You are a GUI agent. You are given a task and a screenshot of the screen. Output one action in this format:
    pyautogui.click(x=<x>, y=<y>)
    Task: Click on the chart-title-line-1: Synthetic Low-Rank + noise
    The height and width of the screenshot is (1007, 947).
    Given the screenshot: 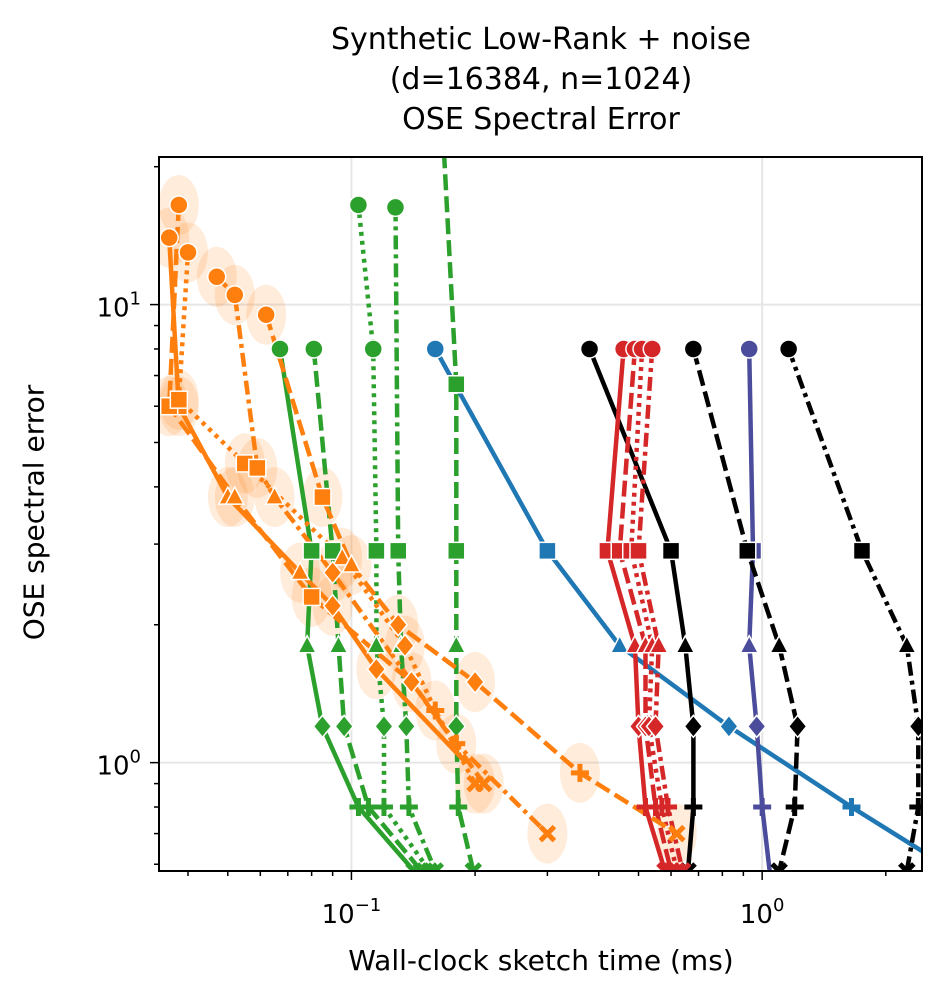 What is the action you would take?
    pyautogui.click(x=541, y=39)
    